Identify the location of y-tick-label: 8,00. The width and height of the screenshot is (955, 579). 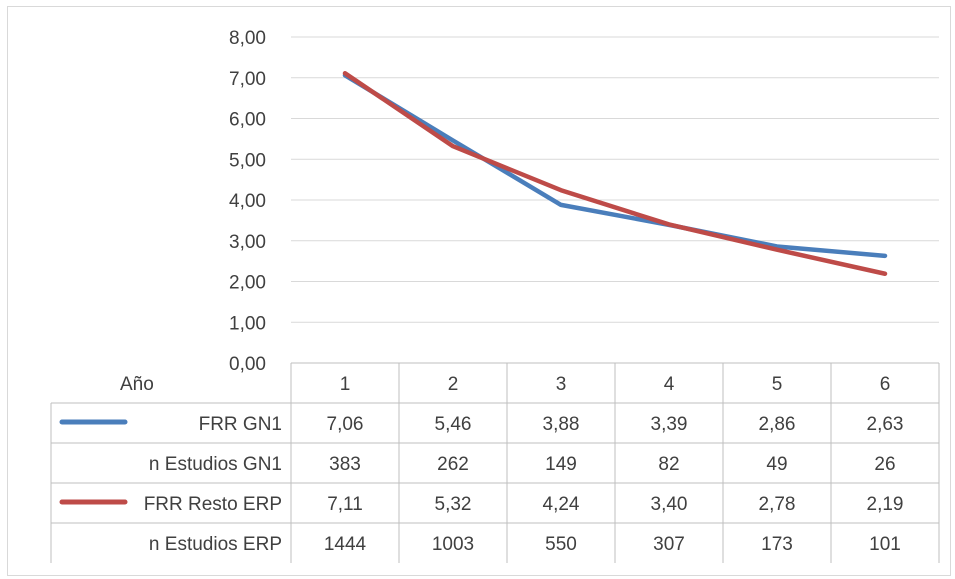
(247, 38).